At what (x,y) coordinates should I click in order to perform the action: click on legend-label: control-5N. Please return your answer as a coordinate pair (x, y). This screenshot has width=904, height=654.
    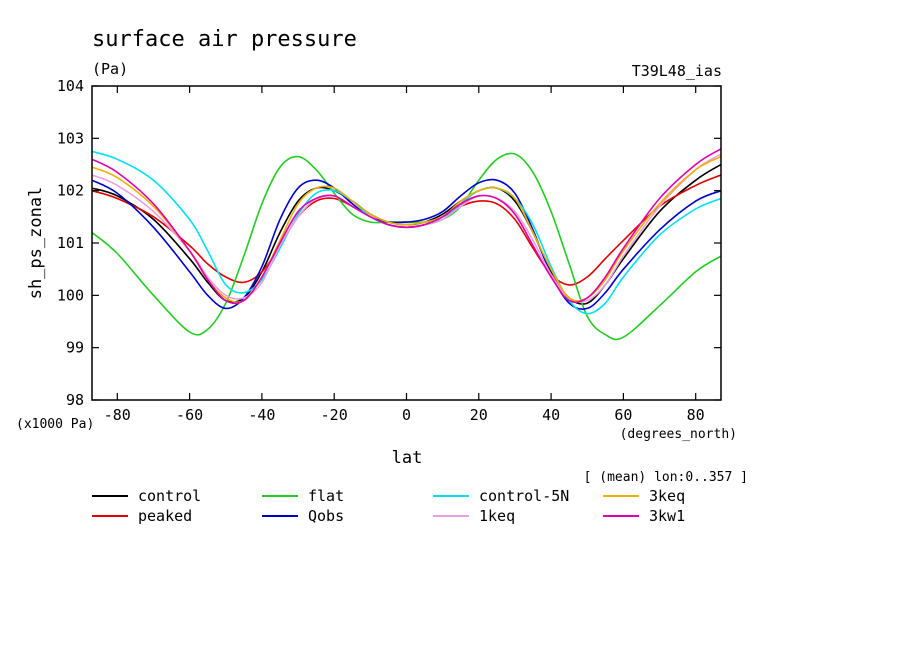
    Looking at the image, I should click on (524, 496).